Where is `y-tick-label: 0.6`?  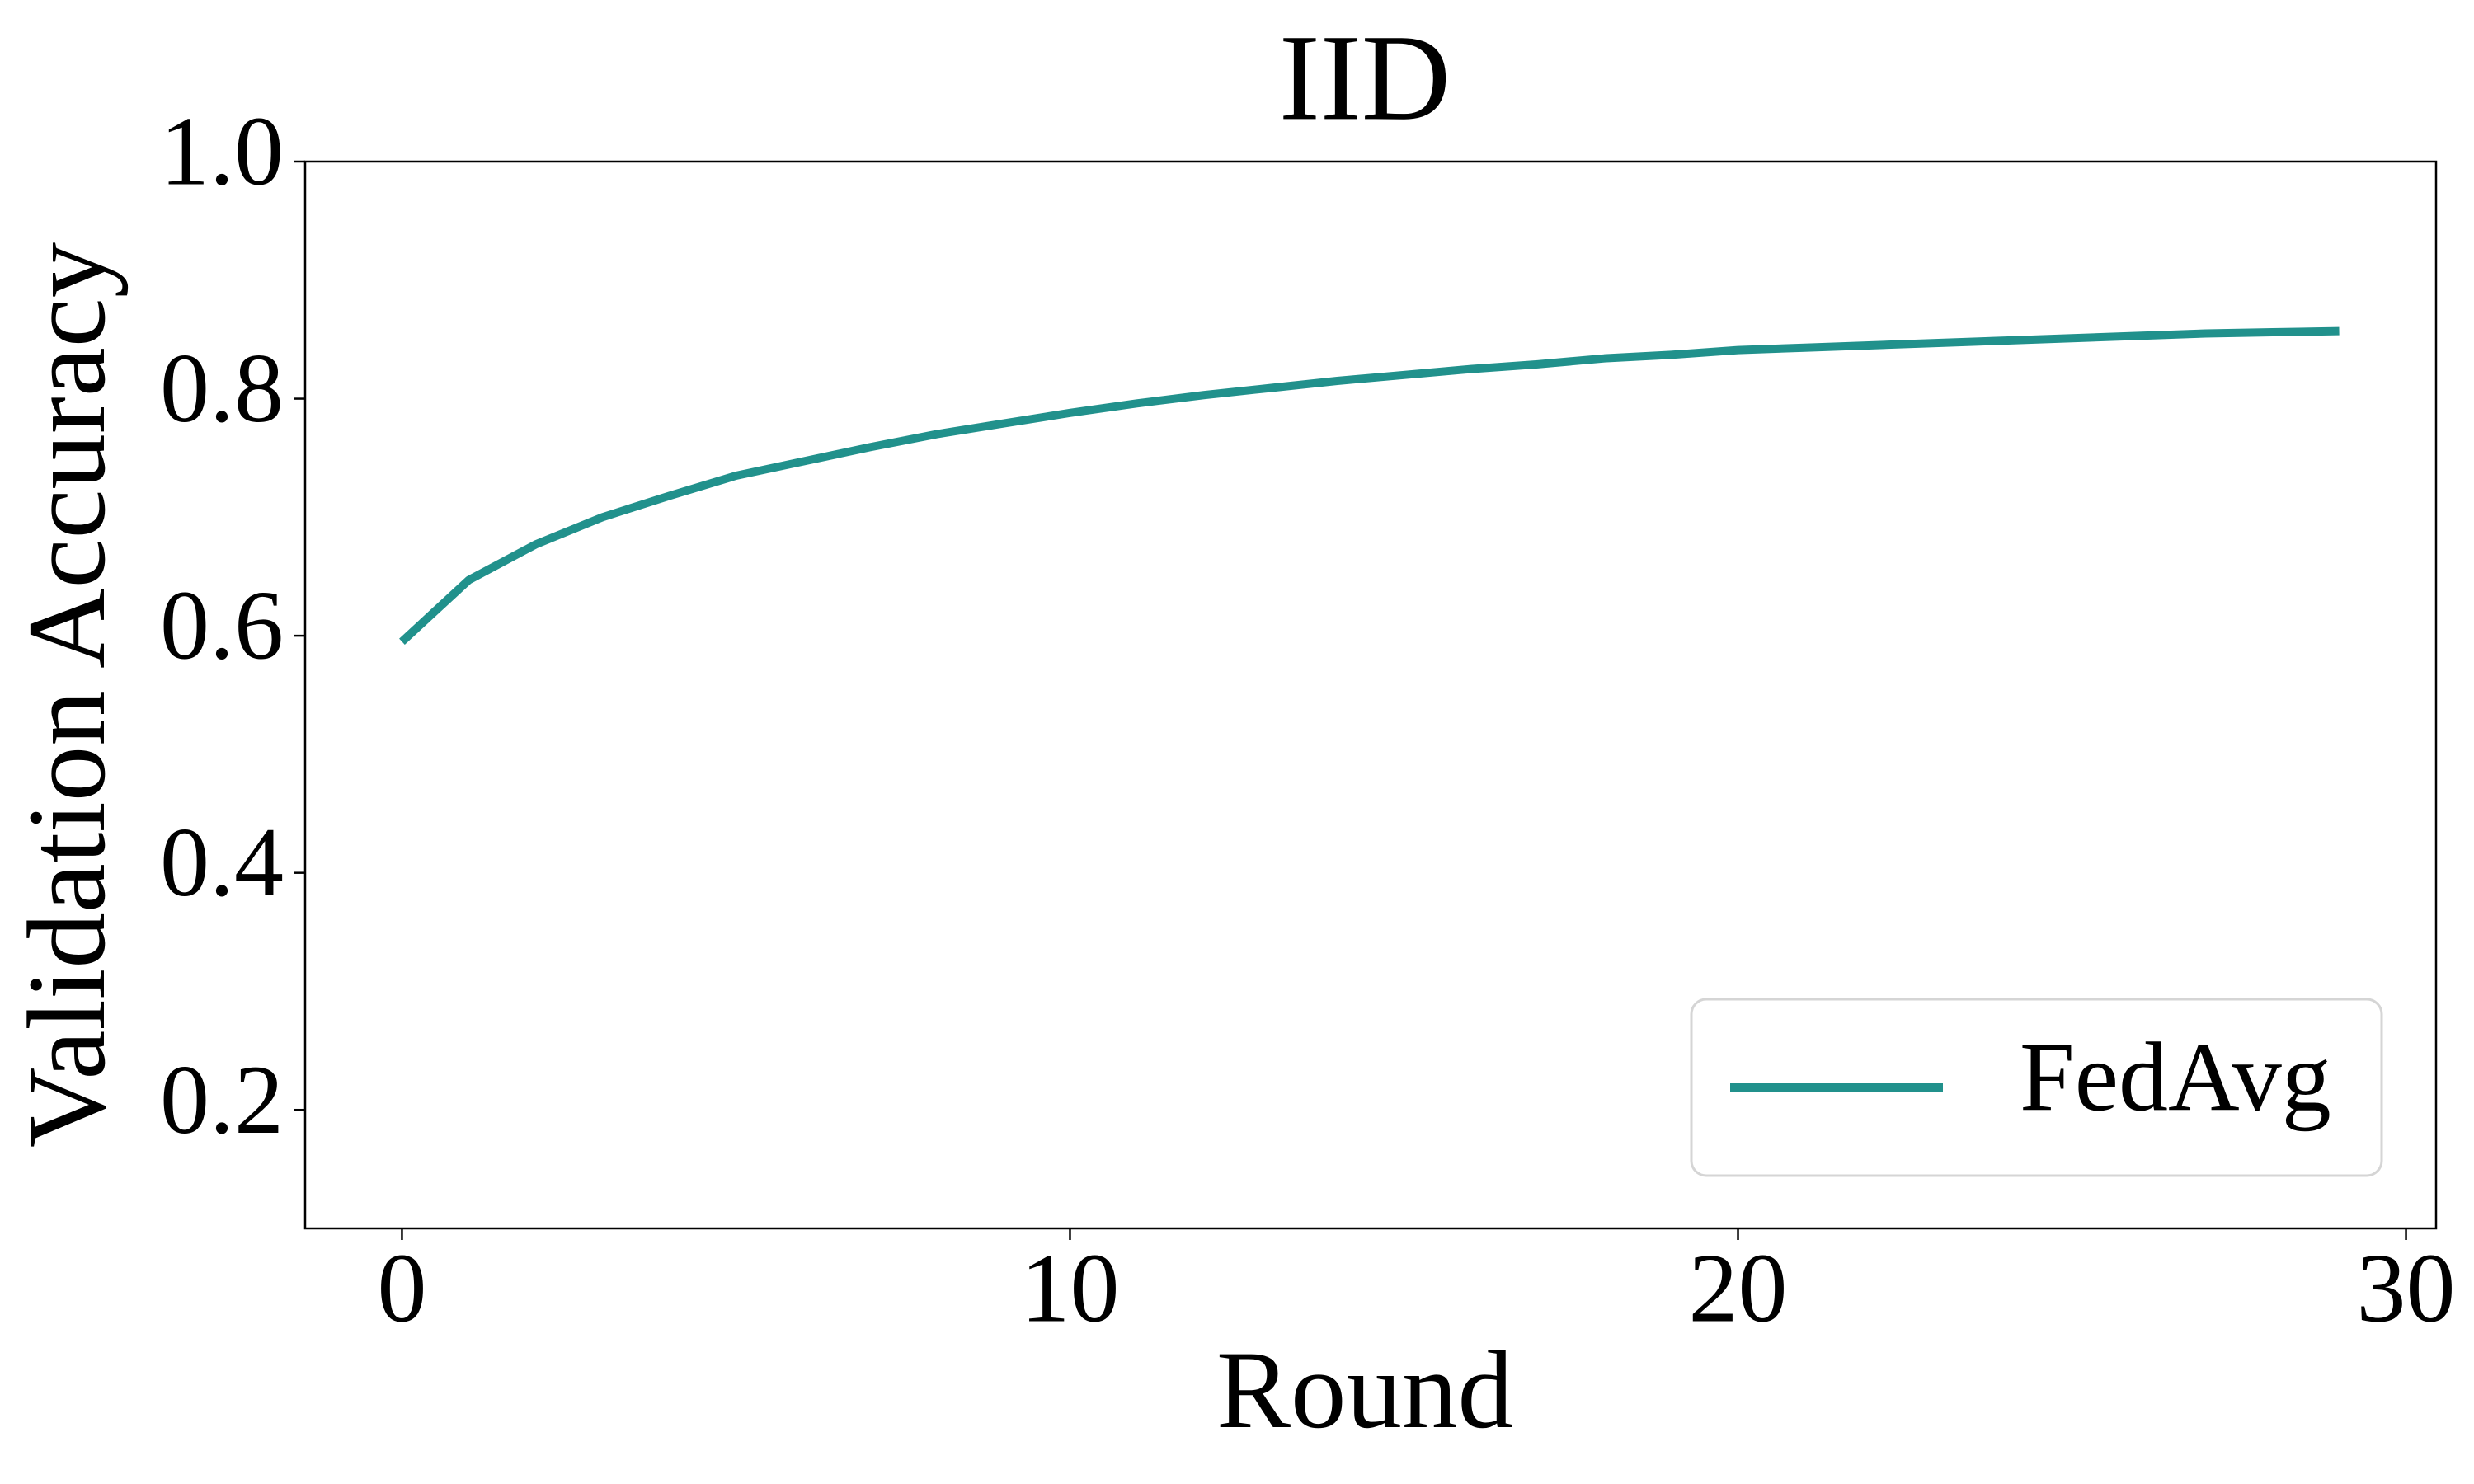 y-tick-label: 0.6 is located at coordinates (222, 625).